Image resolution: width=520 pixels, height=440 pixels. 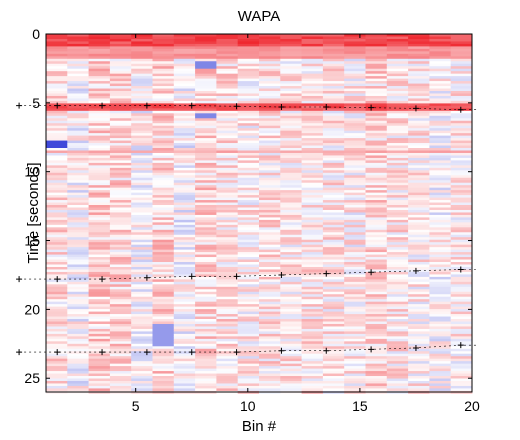 What do you see at coordinates (360, 406) in the screenshot?
I see `x-tick-label: 15` at bounding box center [360, 406].